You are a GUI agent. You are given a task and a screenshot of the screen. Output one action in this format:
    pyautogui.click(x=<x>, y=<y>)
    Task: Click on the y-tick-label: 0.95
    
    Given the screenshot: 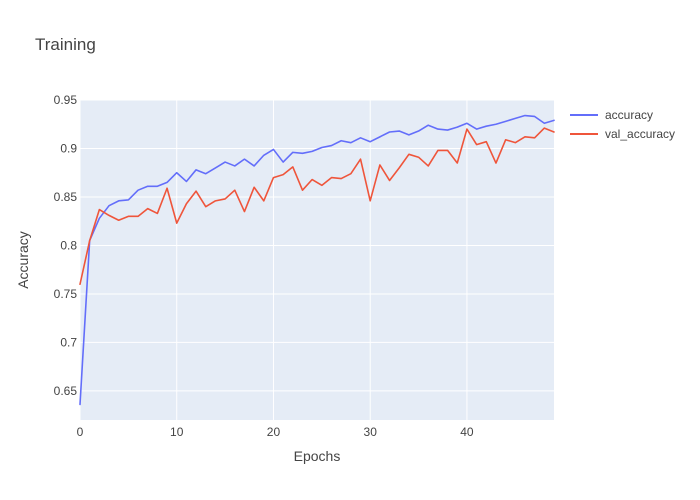 What is the action you would take?
    pyautogui.click(x=66, y=100)
    